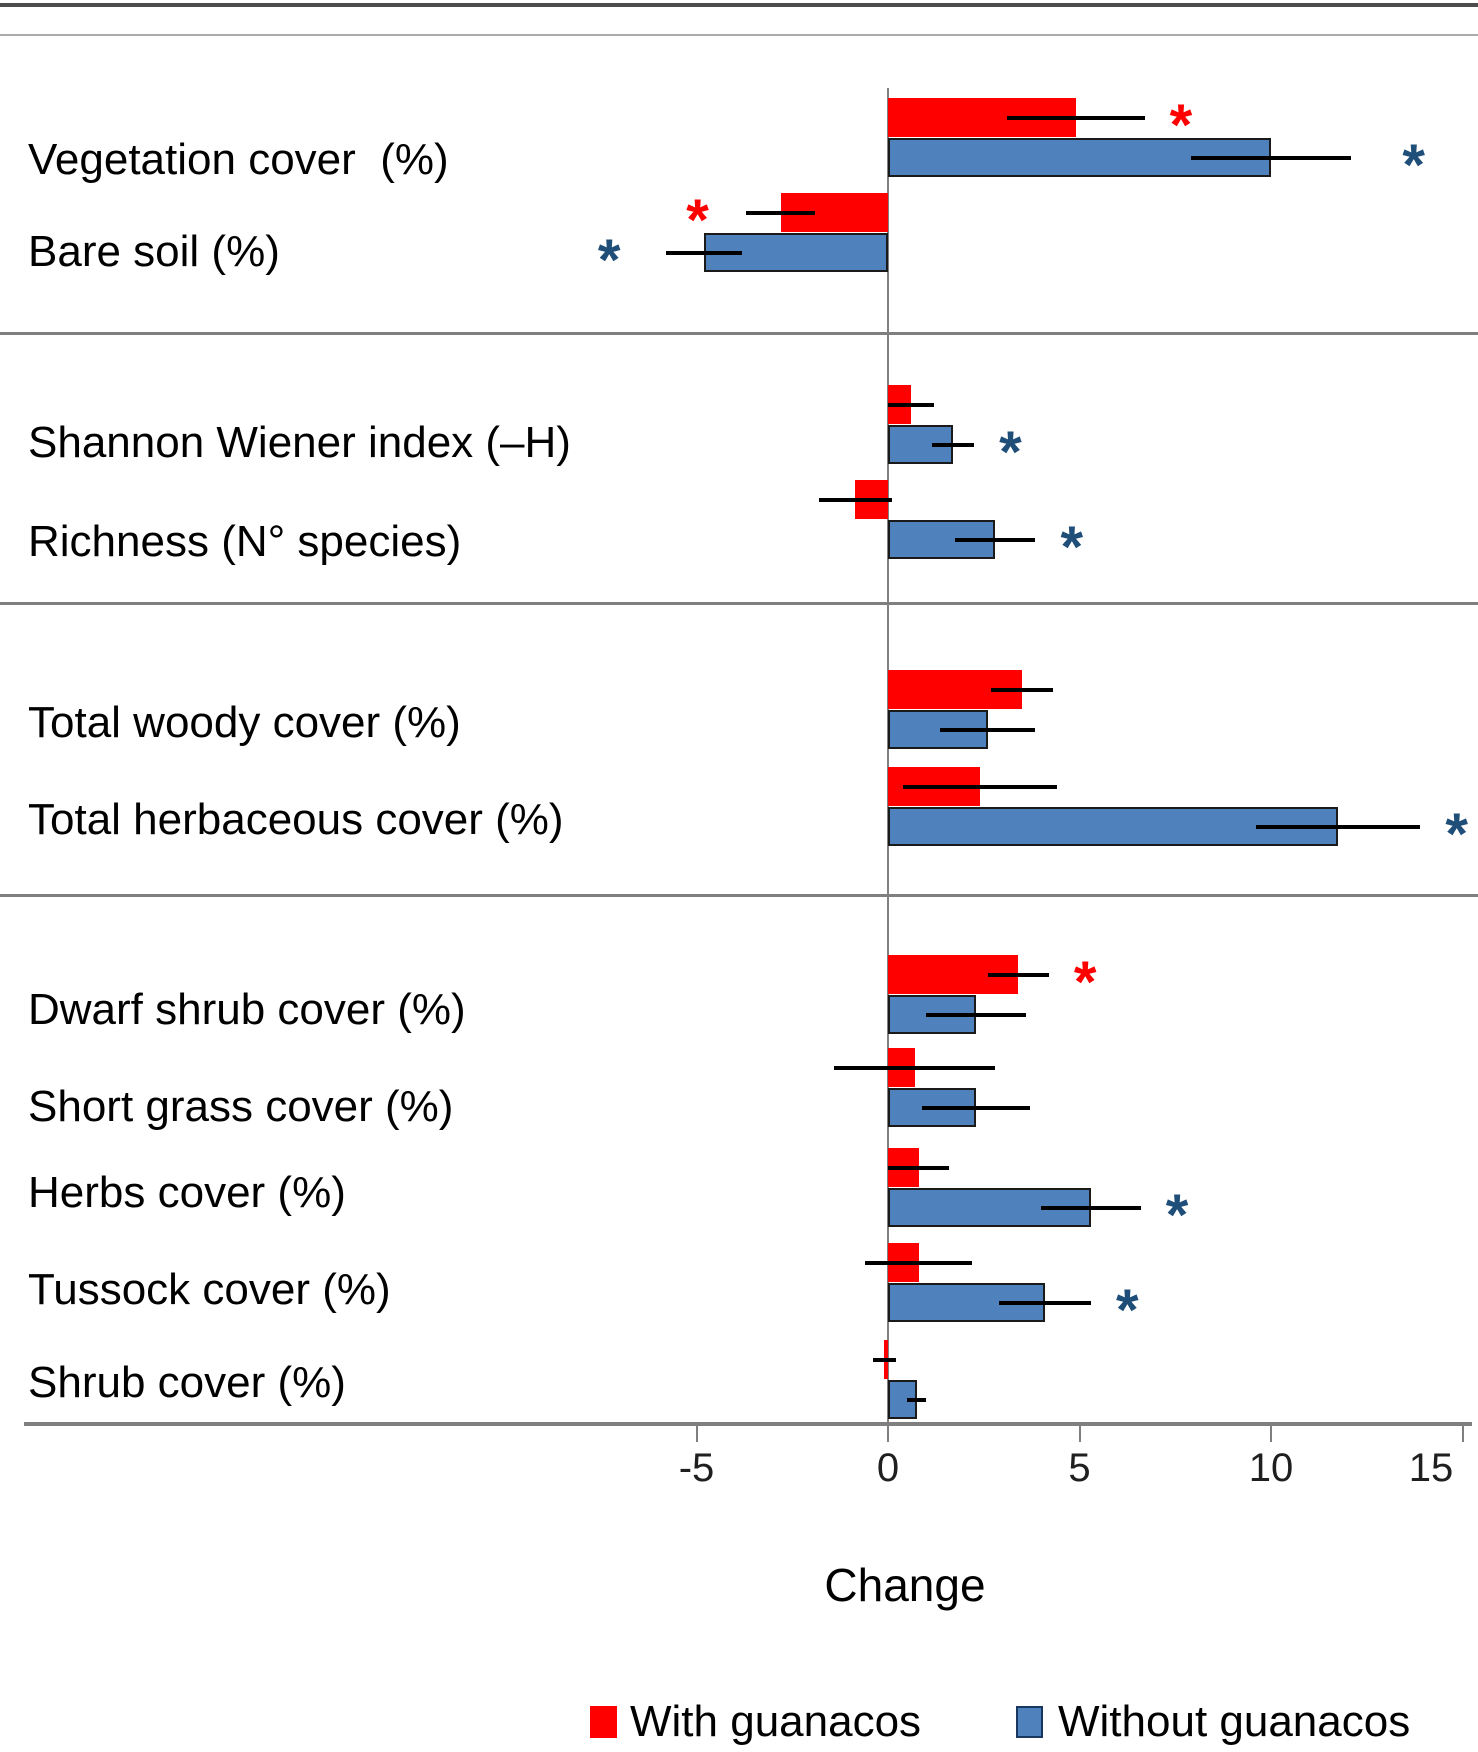 The height and width of the screenshot is (1752, 1478). Describe the element at coordinates (905, 1585) in the screenshot. I see `x-axis-title: Change` at that location.